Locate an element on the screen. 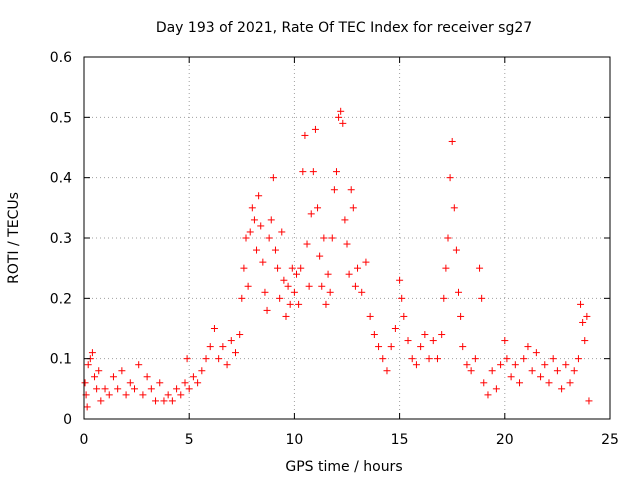  y-axis-label: ROTI / TECUs is located at coordinates (14, 238).